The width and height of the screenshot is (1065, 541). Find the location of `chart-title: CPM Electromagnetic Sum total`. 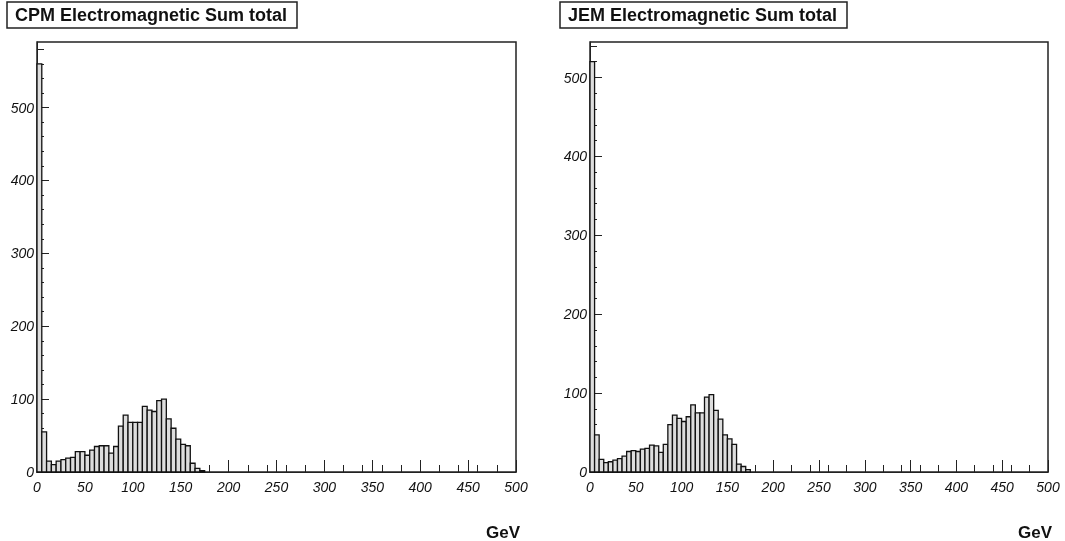

chart-title: CPM Electromagnetic Sum total is located at coordinates (151, 15).